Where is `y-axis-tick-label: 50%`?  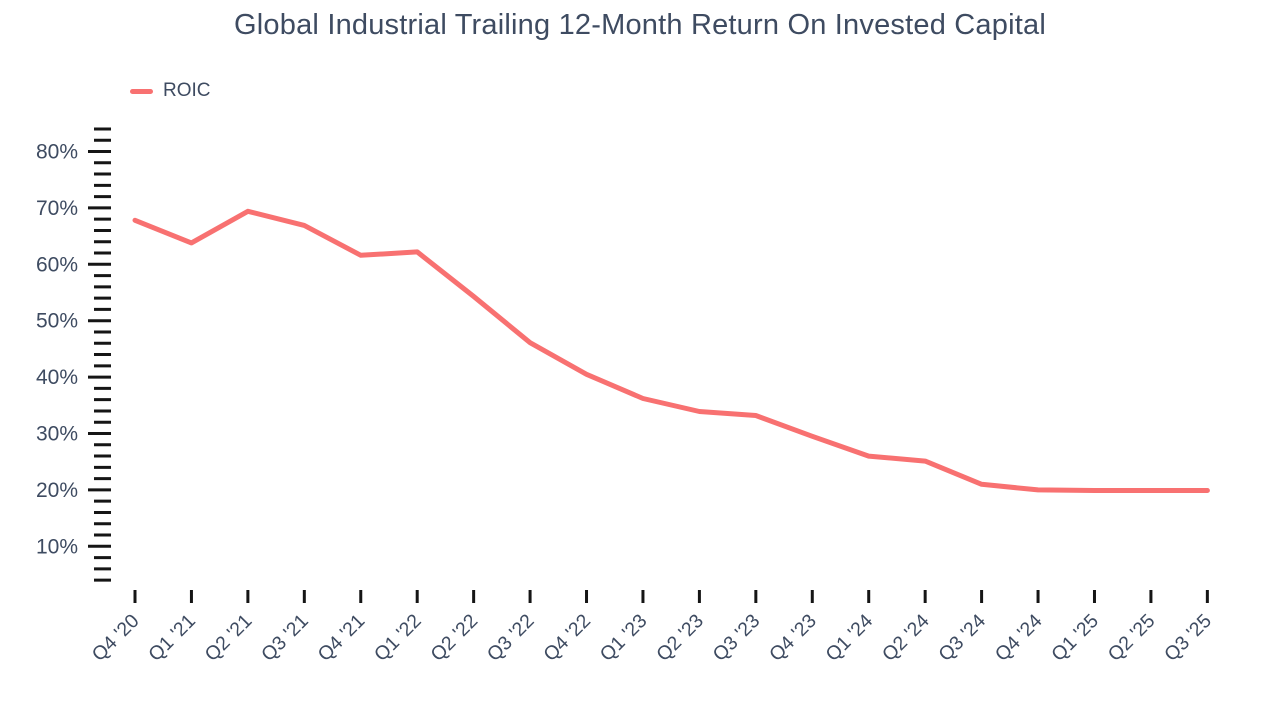
y-axis-tick-label: 50% is located at coordinates (57, 321).